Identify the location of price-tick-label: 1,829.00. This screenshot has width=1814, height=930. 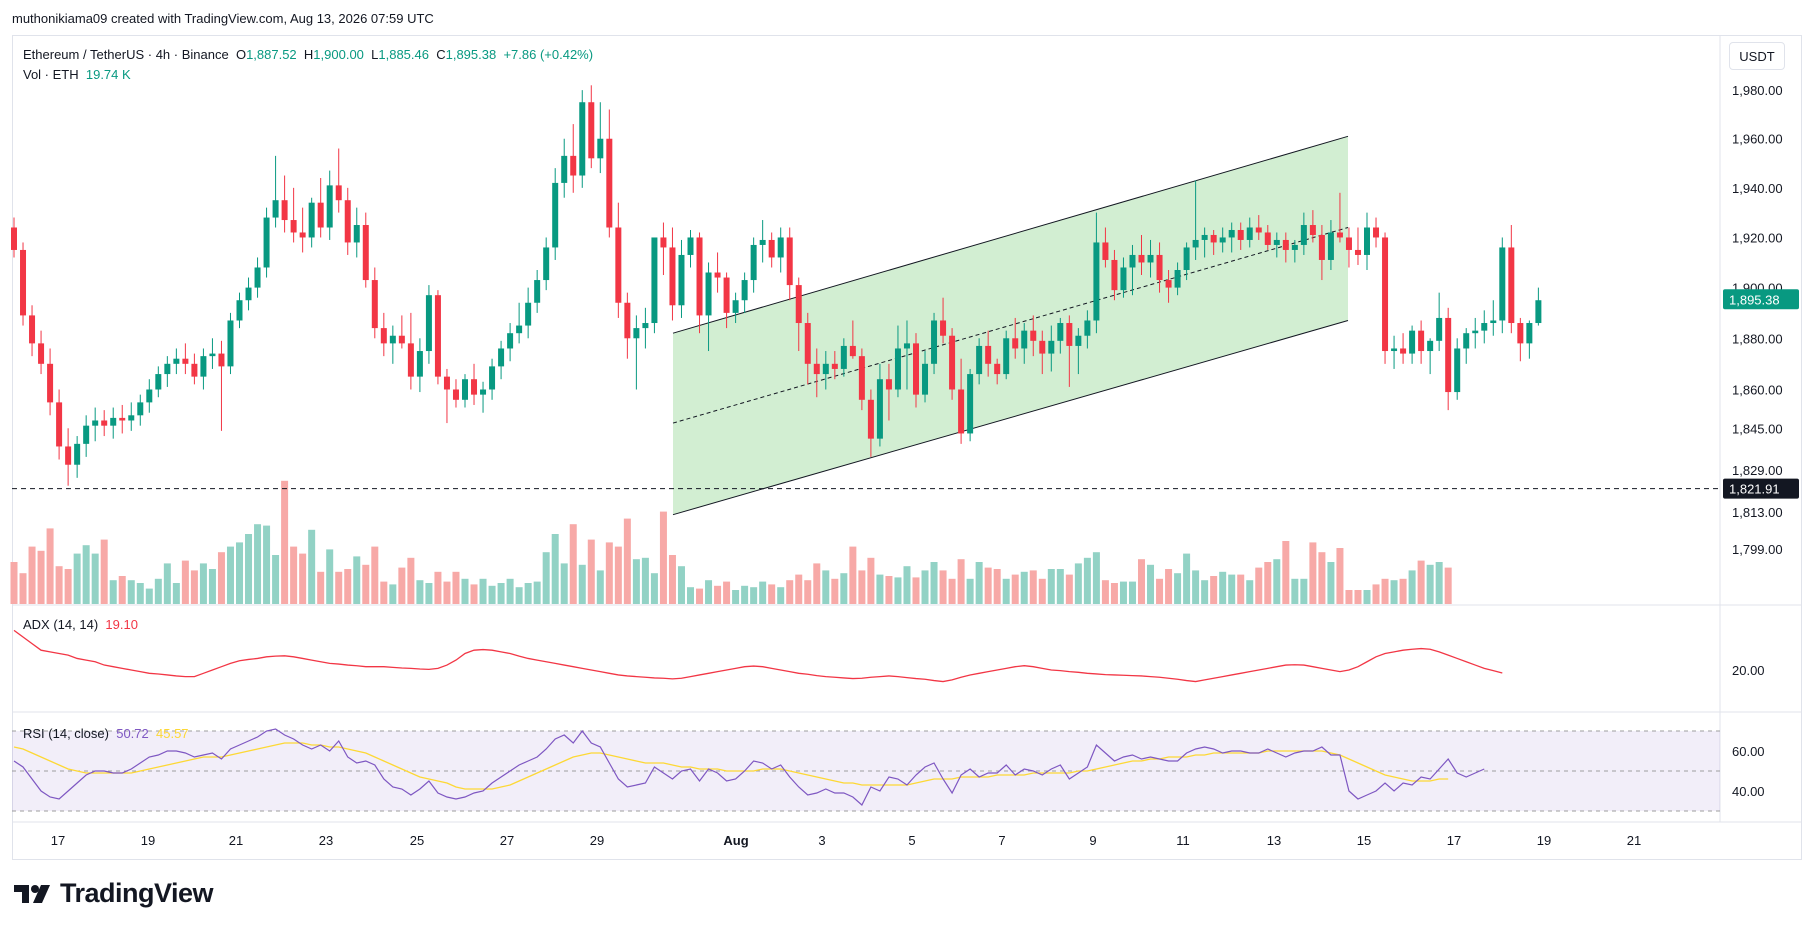
(1757, 470).